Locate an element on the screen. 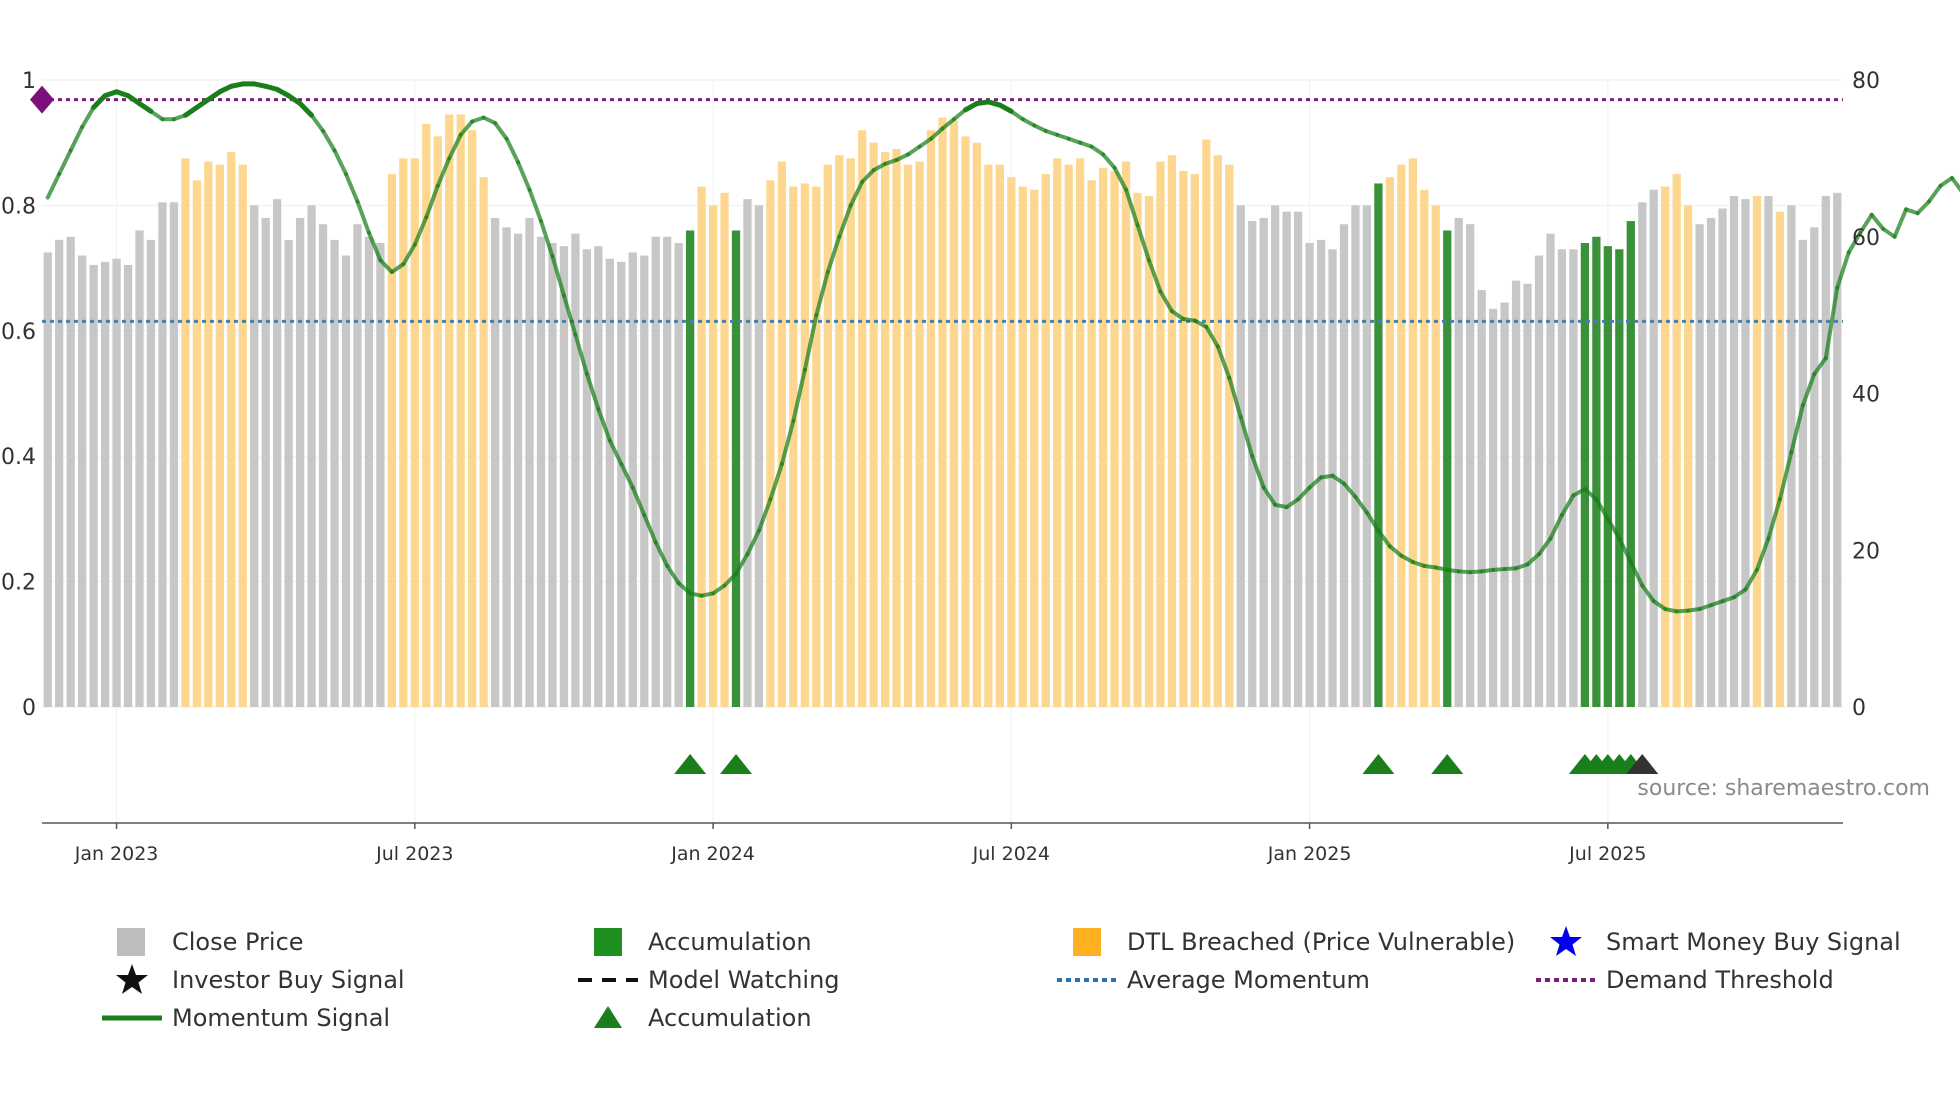 Image resolution: width=1960 pixels, height=1102 pixels. left-tick-label: 0.6 is located at coordinates (18, 332).